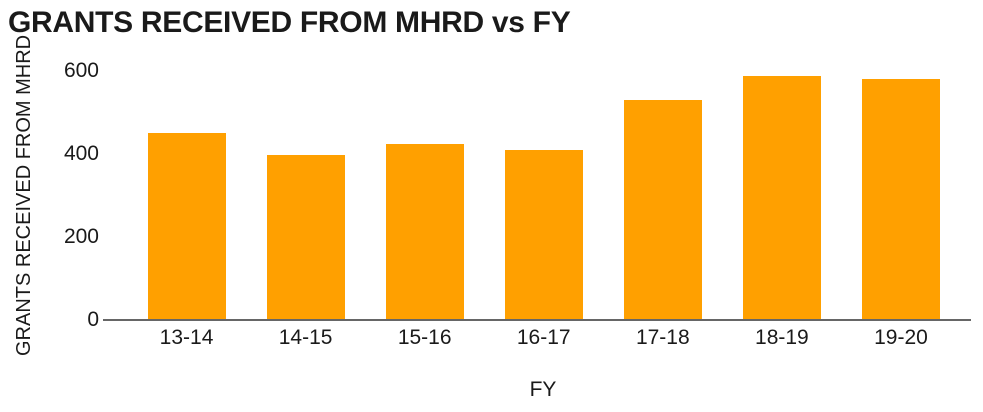  I want to click on x-axis-line, so click(537, 320).